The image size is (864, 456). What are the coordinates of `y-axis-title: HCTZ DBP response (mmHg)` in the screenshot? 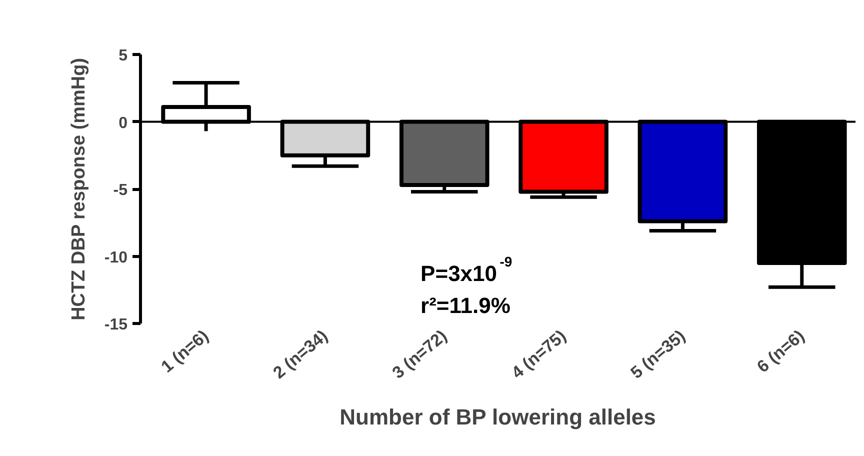 It's located at (79, 189).